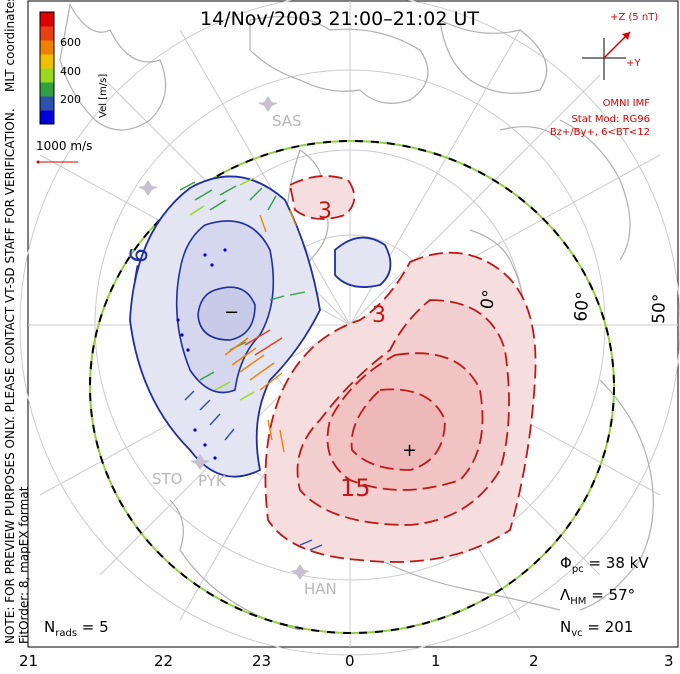  Describe the element at coordinates (633, 63) in the screenshot. I see `imf-y-label: +Y` at that location.